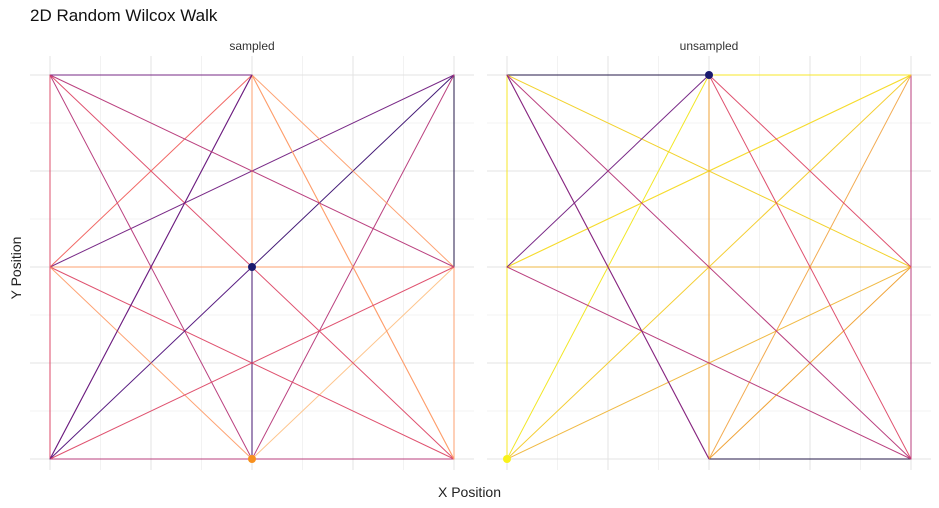 This screenshot has height=508, width=939. What do you see at coordinates (251, 46) in the screenshot?
I see `facet-label-sampled: sampled` at bounding box center [251, 46].